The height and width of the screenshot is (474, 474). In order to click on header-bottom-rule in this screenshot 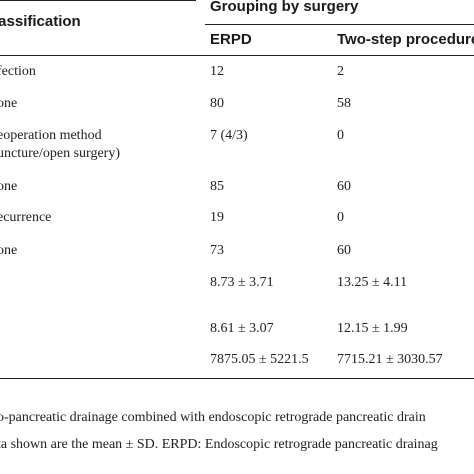, I will do `click(237, 55)`.